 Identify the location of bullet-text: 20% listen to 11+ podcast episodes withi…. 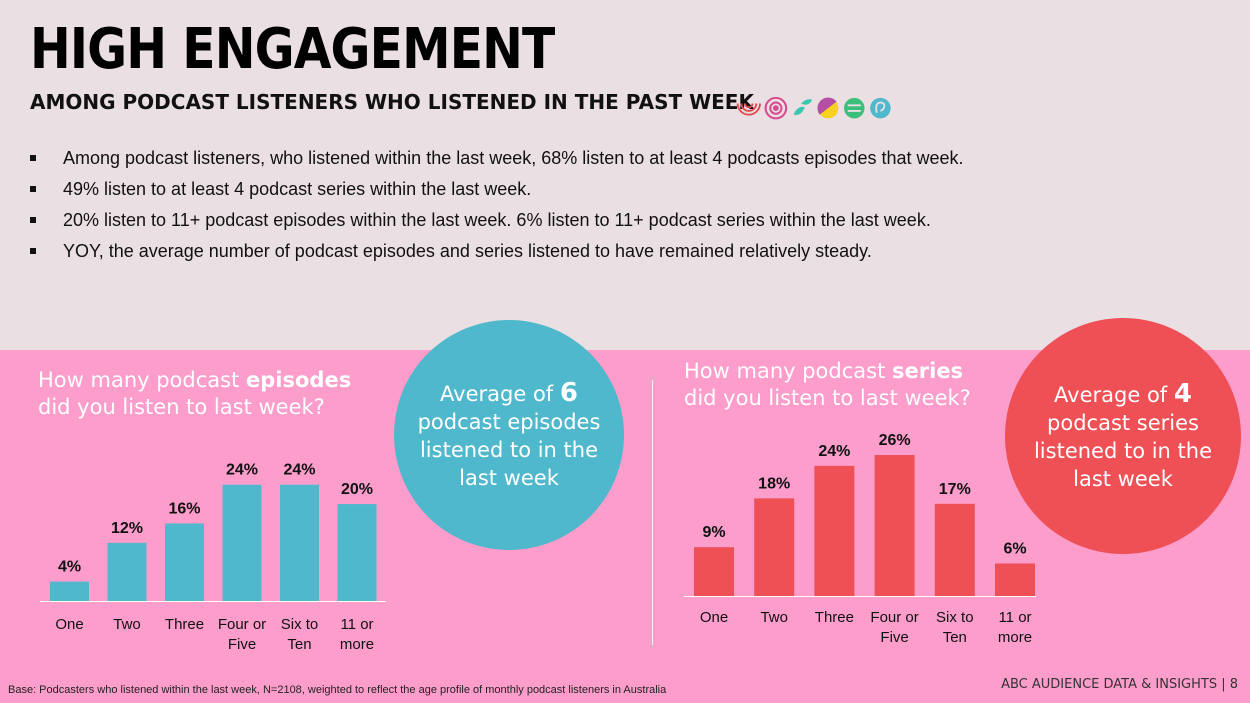
(497, 220).